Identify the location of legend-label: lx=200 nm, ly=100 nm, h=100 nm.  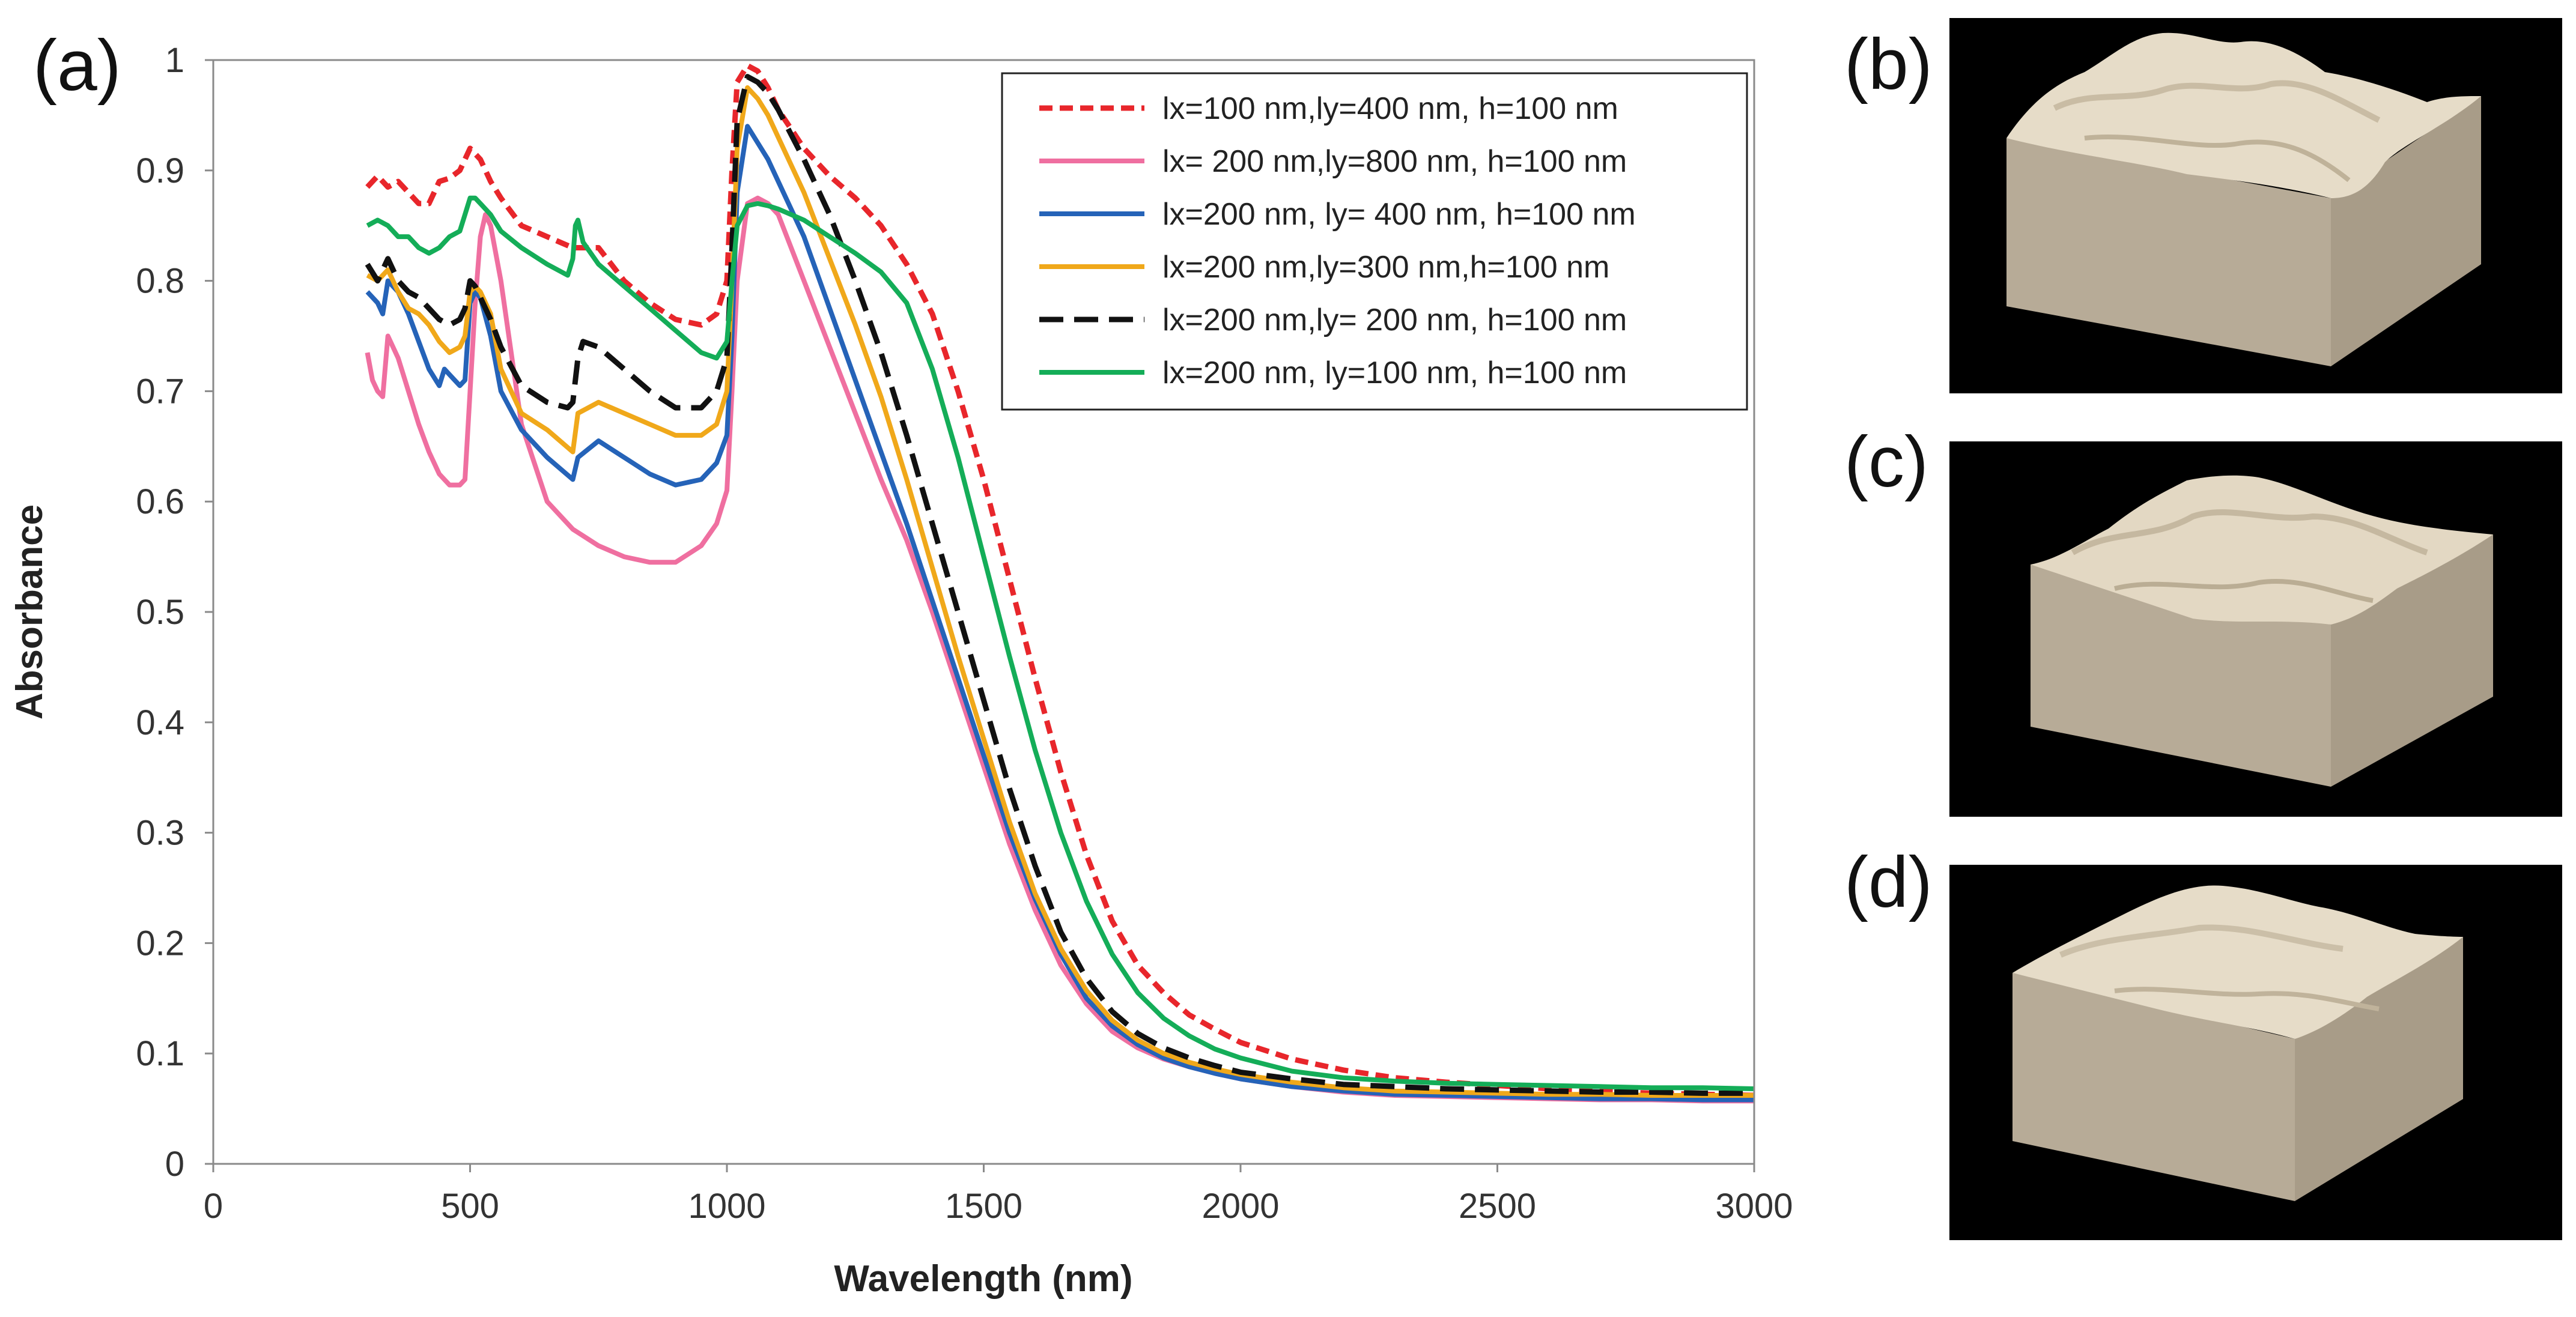
(1395, 373).